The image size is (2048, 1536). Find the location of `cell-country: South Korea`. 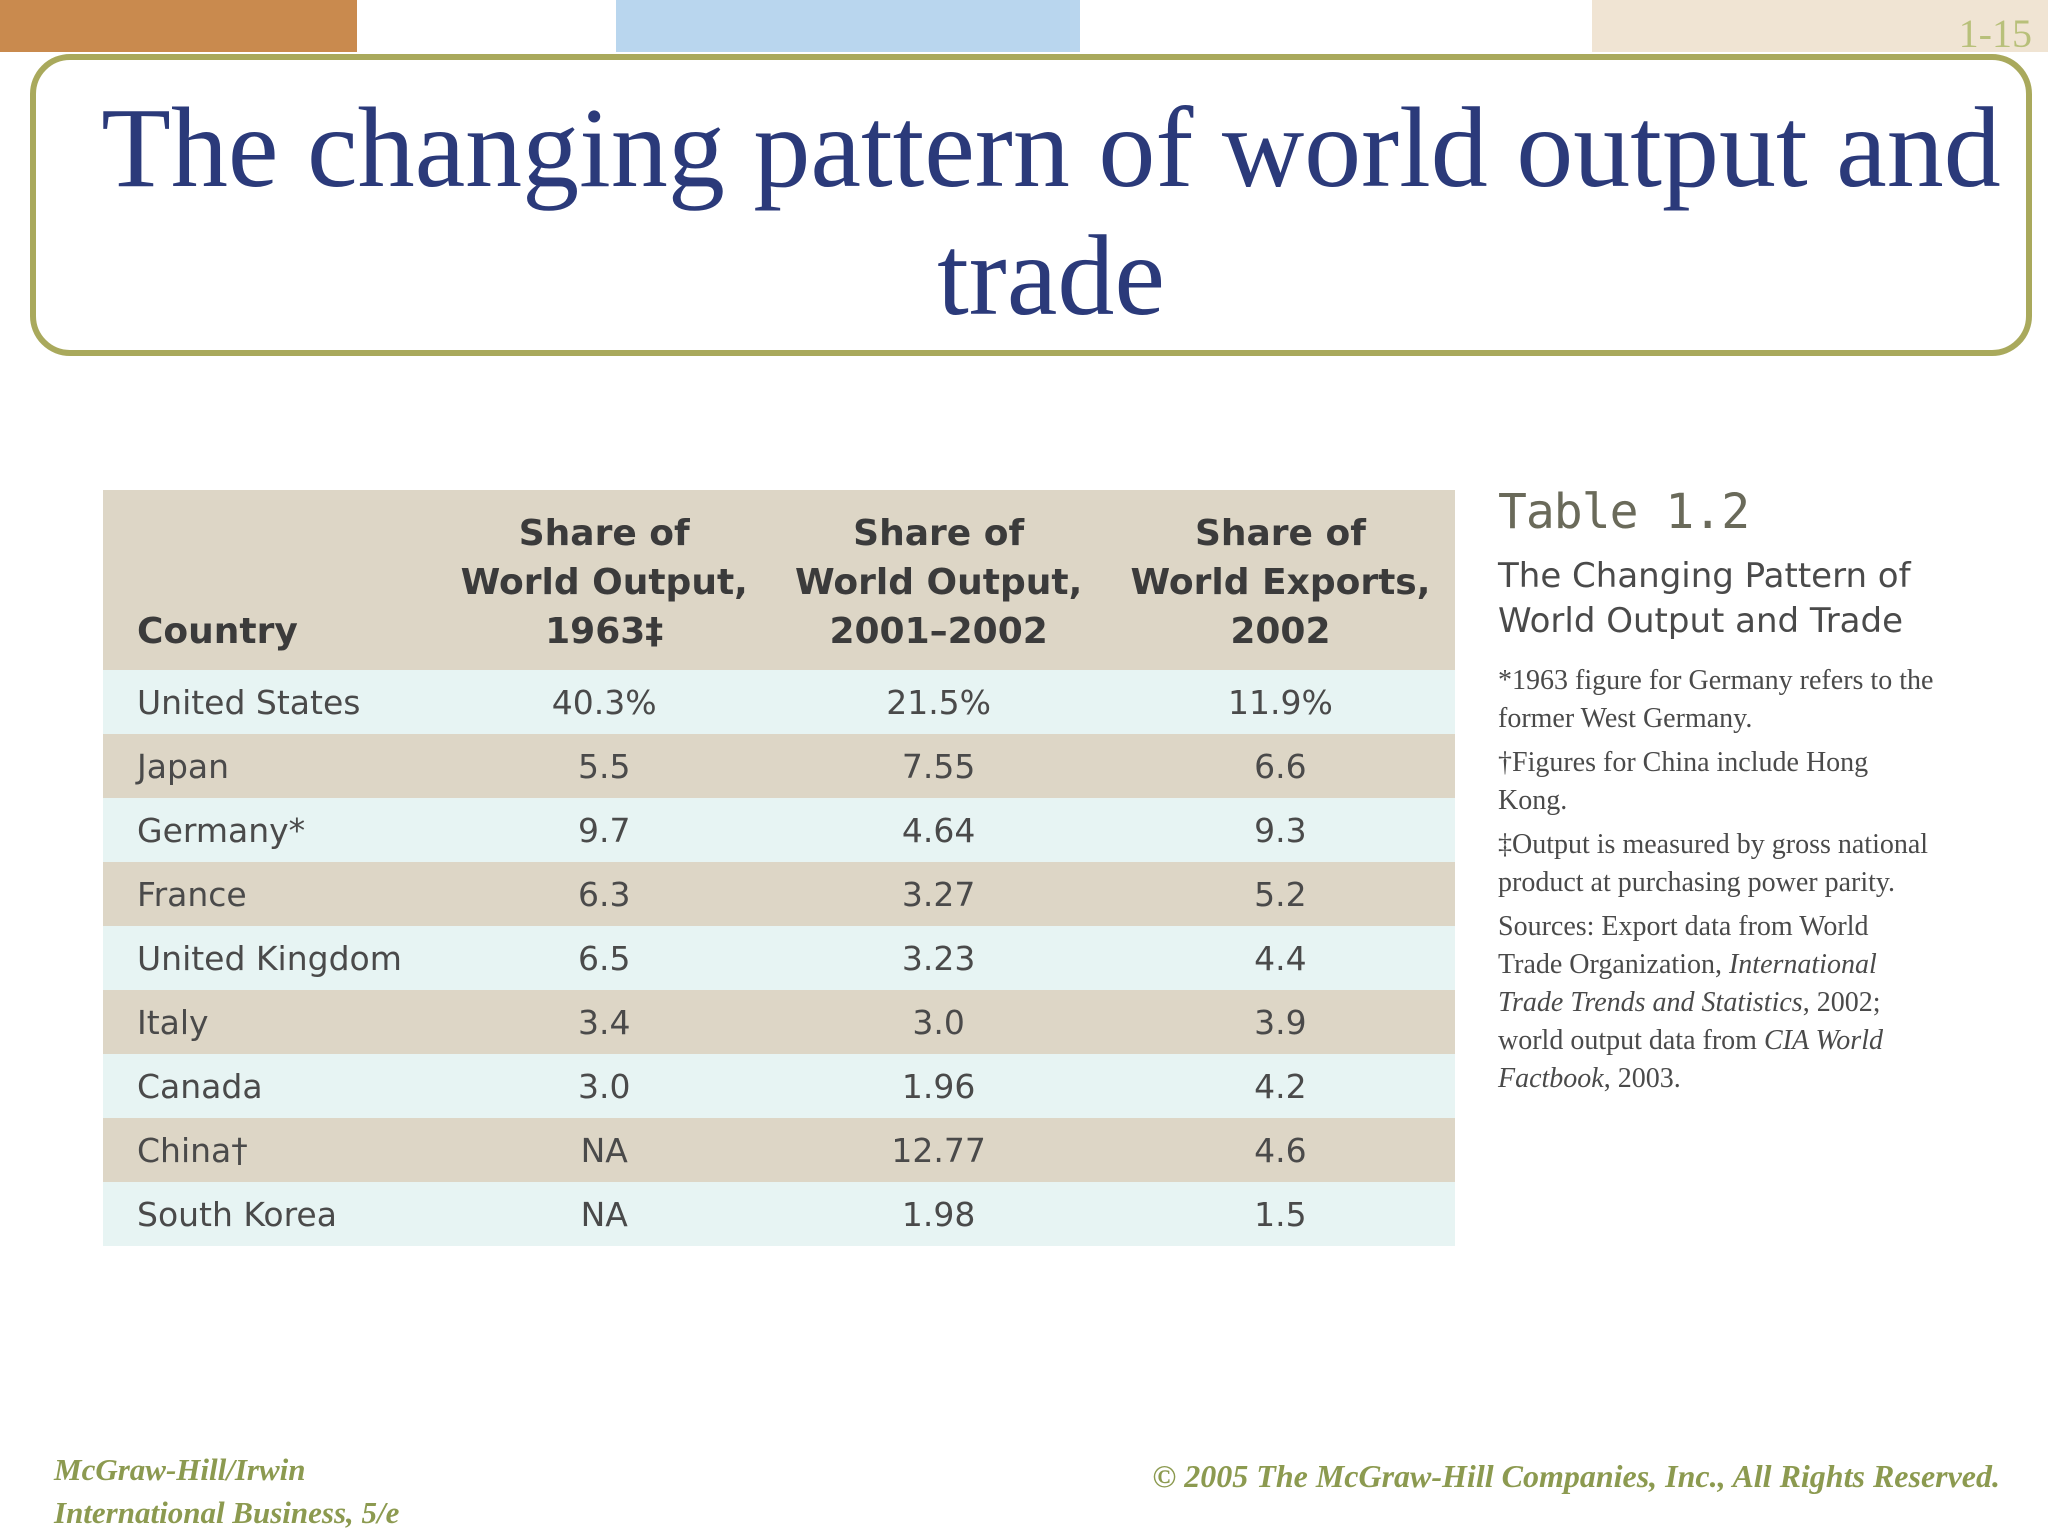

cell-country: South Korea is located at coordinates (237, 1214).